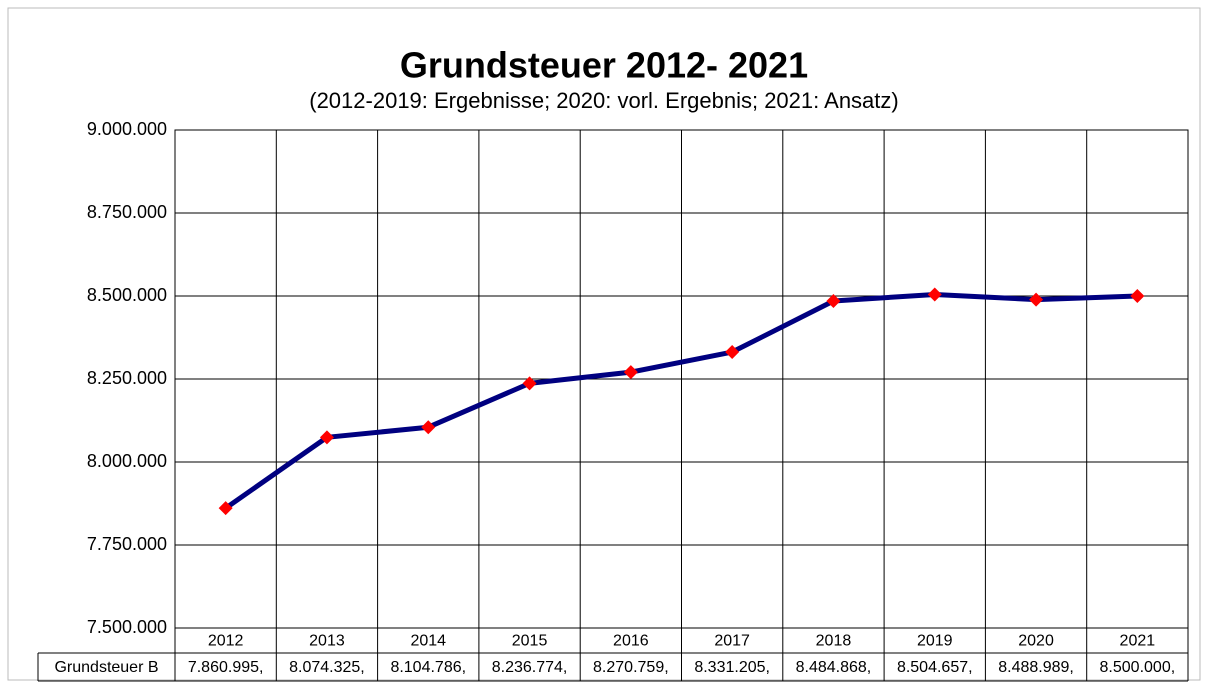  What do you see at coordinates (226, 667) in the screenshot?
I see `table-value: 7.860.995,` at bounding box center [226, 667].